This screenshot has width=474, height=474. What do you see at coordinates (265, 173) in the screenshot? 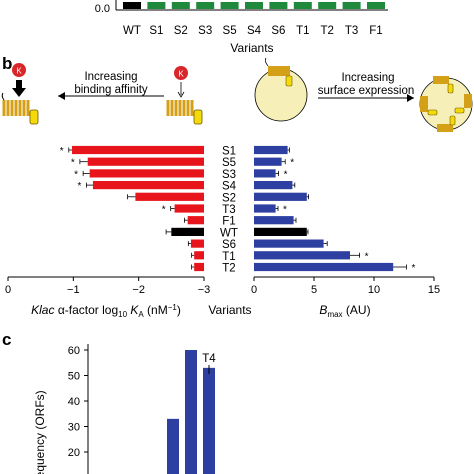
I see `bmax-bar-s3` at bounding box center [265, 173].